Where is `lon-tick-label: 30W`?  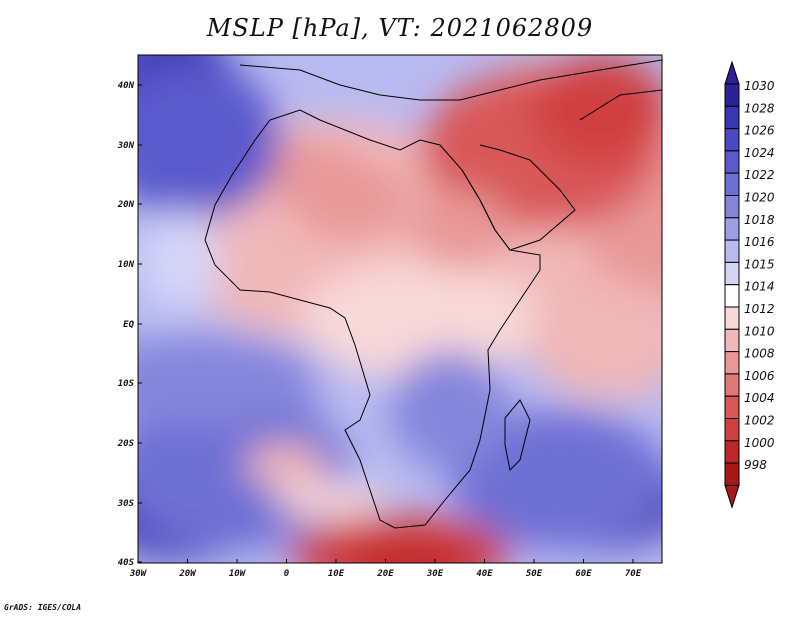 lon-tick-label: 30W is located at coordinates (138, 574).